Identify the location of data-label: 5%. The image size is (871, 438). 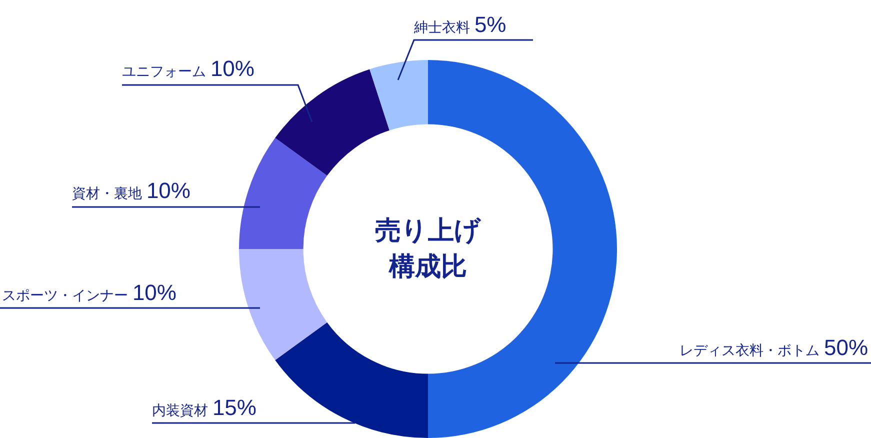
(490, 24).